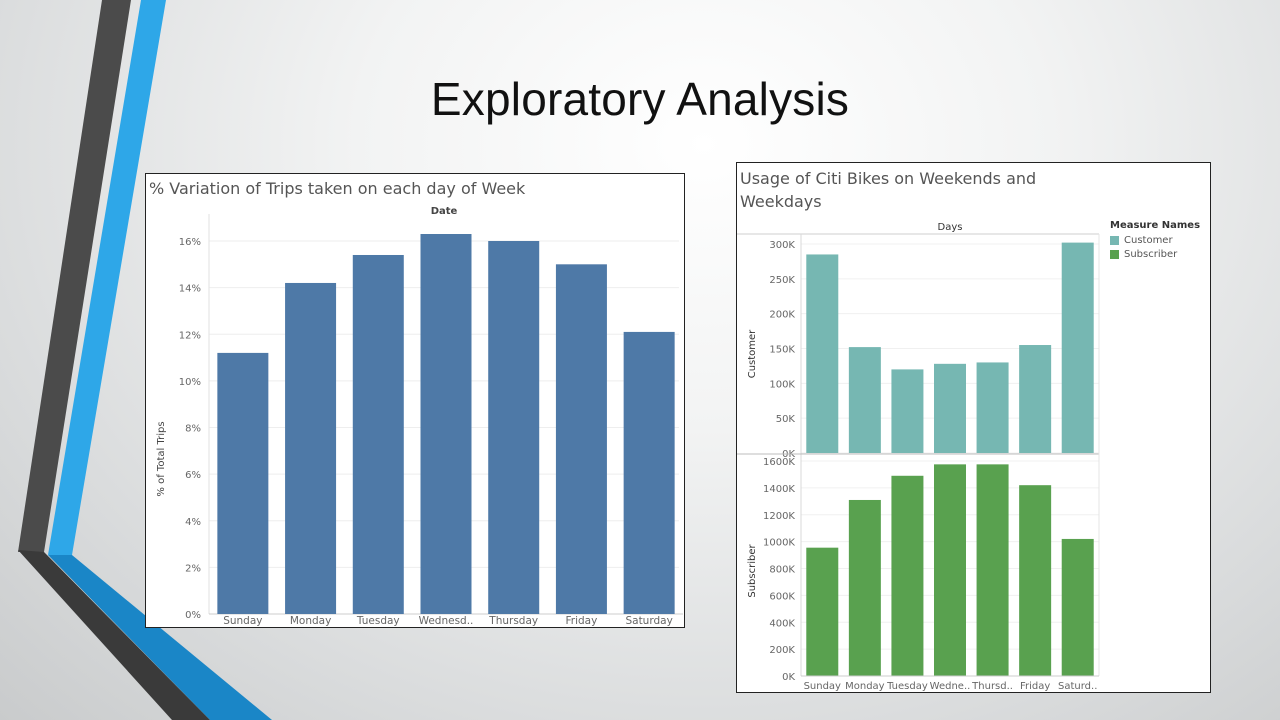 Image resolution: width=1280 pixels, height=720 pixels. What do you see at coordinates (782, 596) in the screenshot?
I see `y-tick-label: 600K` at bounding box center [782, 596].